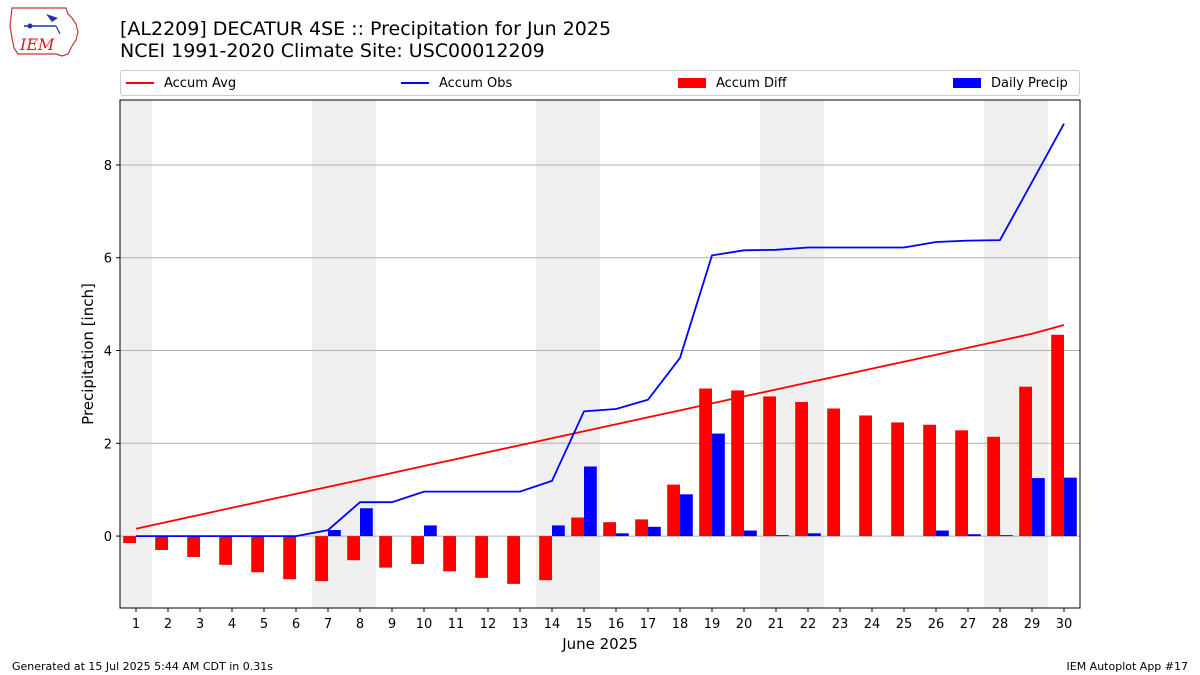  Describe the element at coordinates (136, 624) in the screenshot. I see `x-tick-label: 1` at that location.